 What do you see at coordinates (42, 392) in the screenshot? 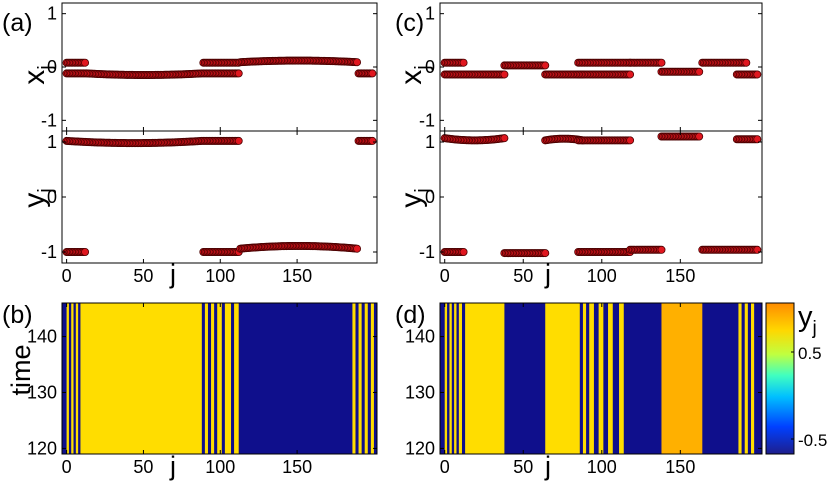
I see `y-tick-label: 130` at bounding box center [42, 392].